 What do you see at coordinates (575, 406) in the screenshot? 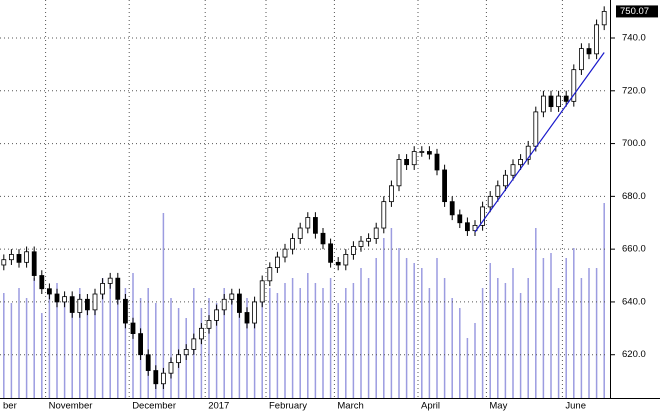
I see `x-tick-label: June` at bounding box center [575, 406].